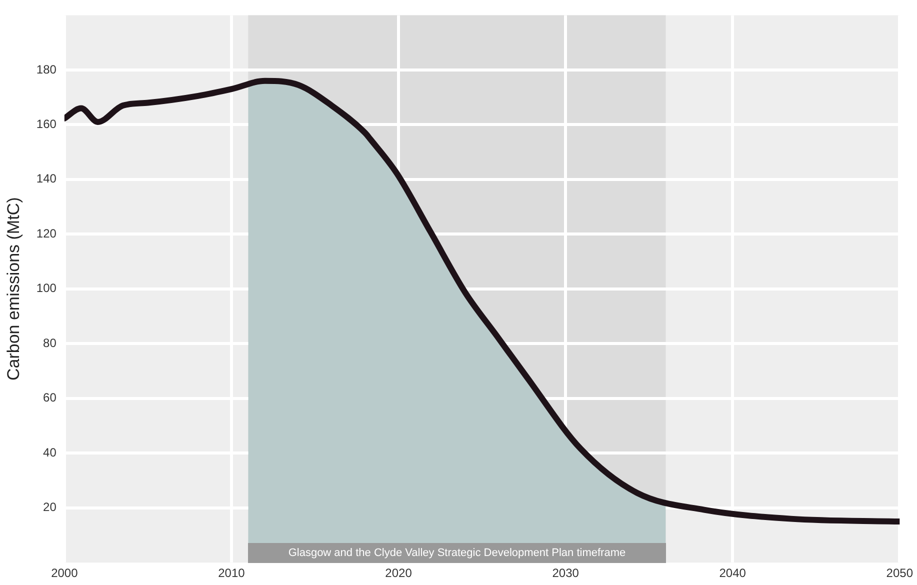  I want to click on y-tick-label: 160, so click(46, 123).